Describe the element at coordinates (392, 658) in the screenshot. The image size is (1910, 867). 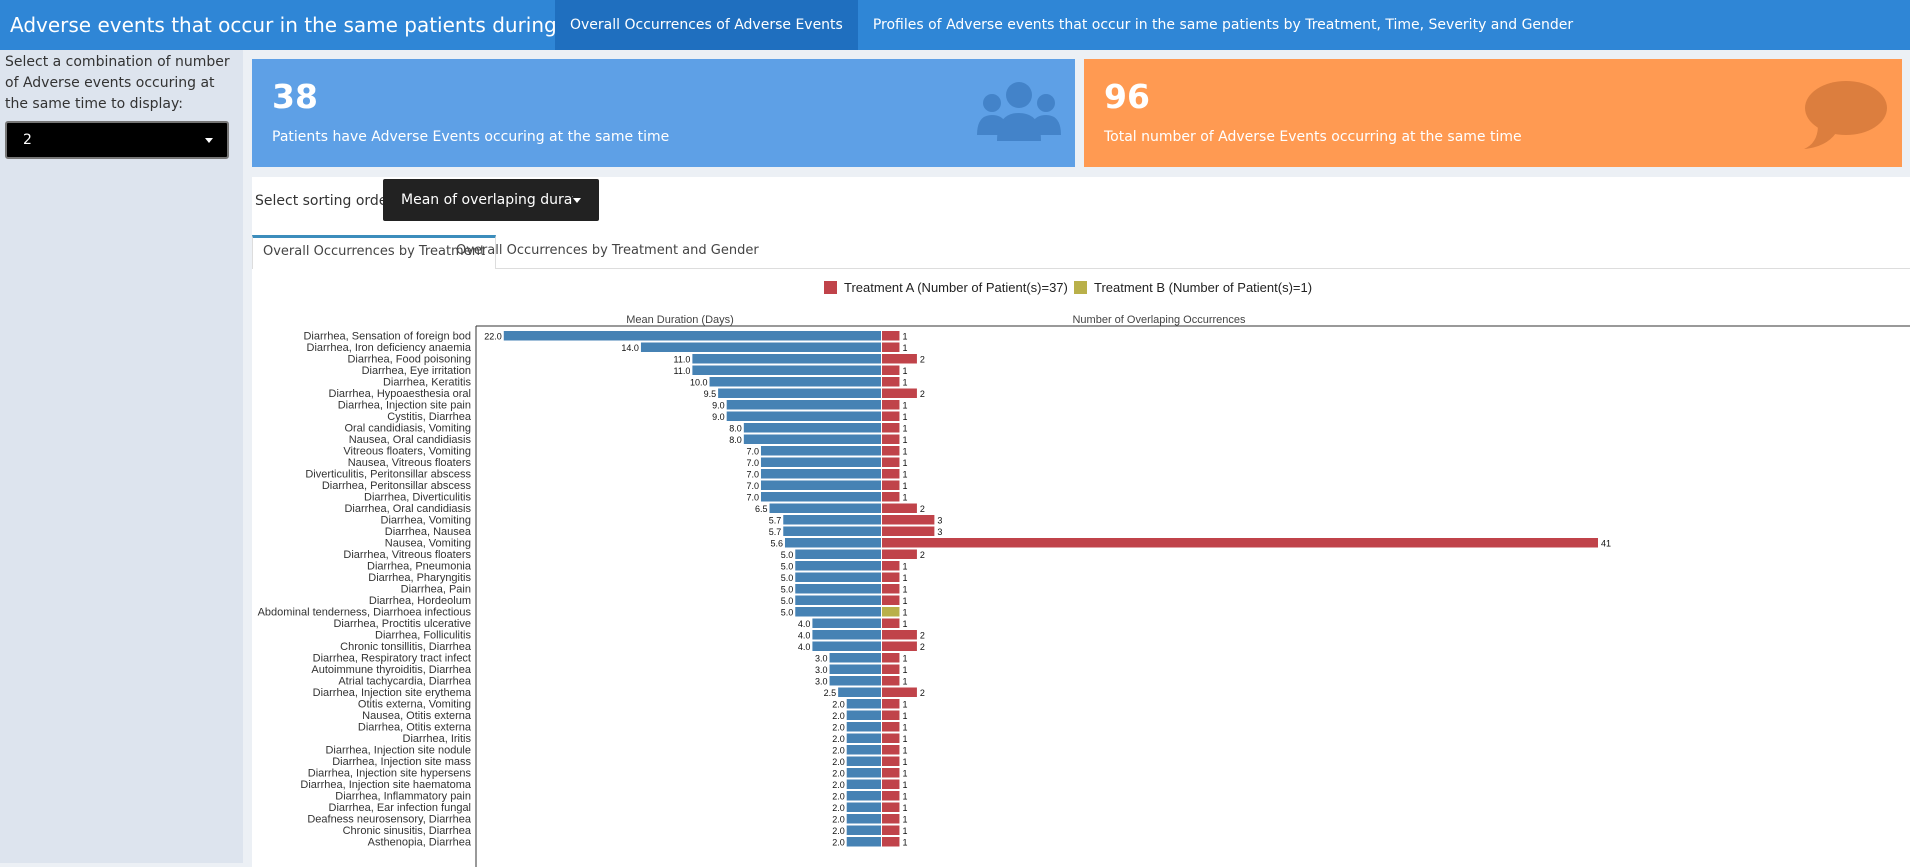
I see `category-label: Diarrhea, Respiratory tract infect` at that location.